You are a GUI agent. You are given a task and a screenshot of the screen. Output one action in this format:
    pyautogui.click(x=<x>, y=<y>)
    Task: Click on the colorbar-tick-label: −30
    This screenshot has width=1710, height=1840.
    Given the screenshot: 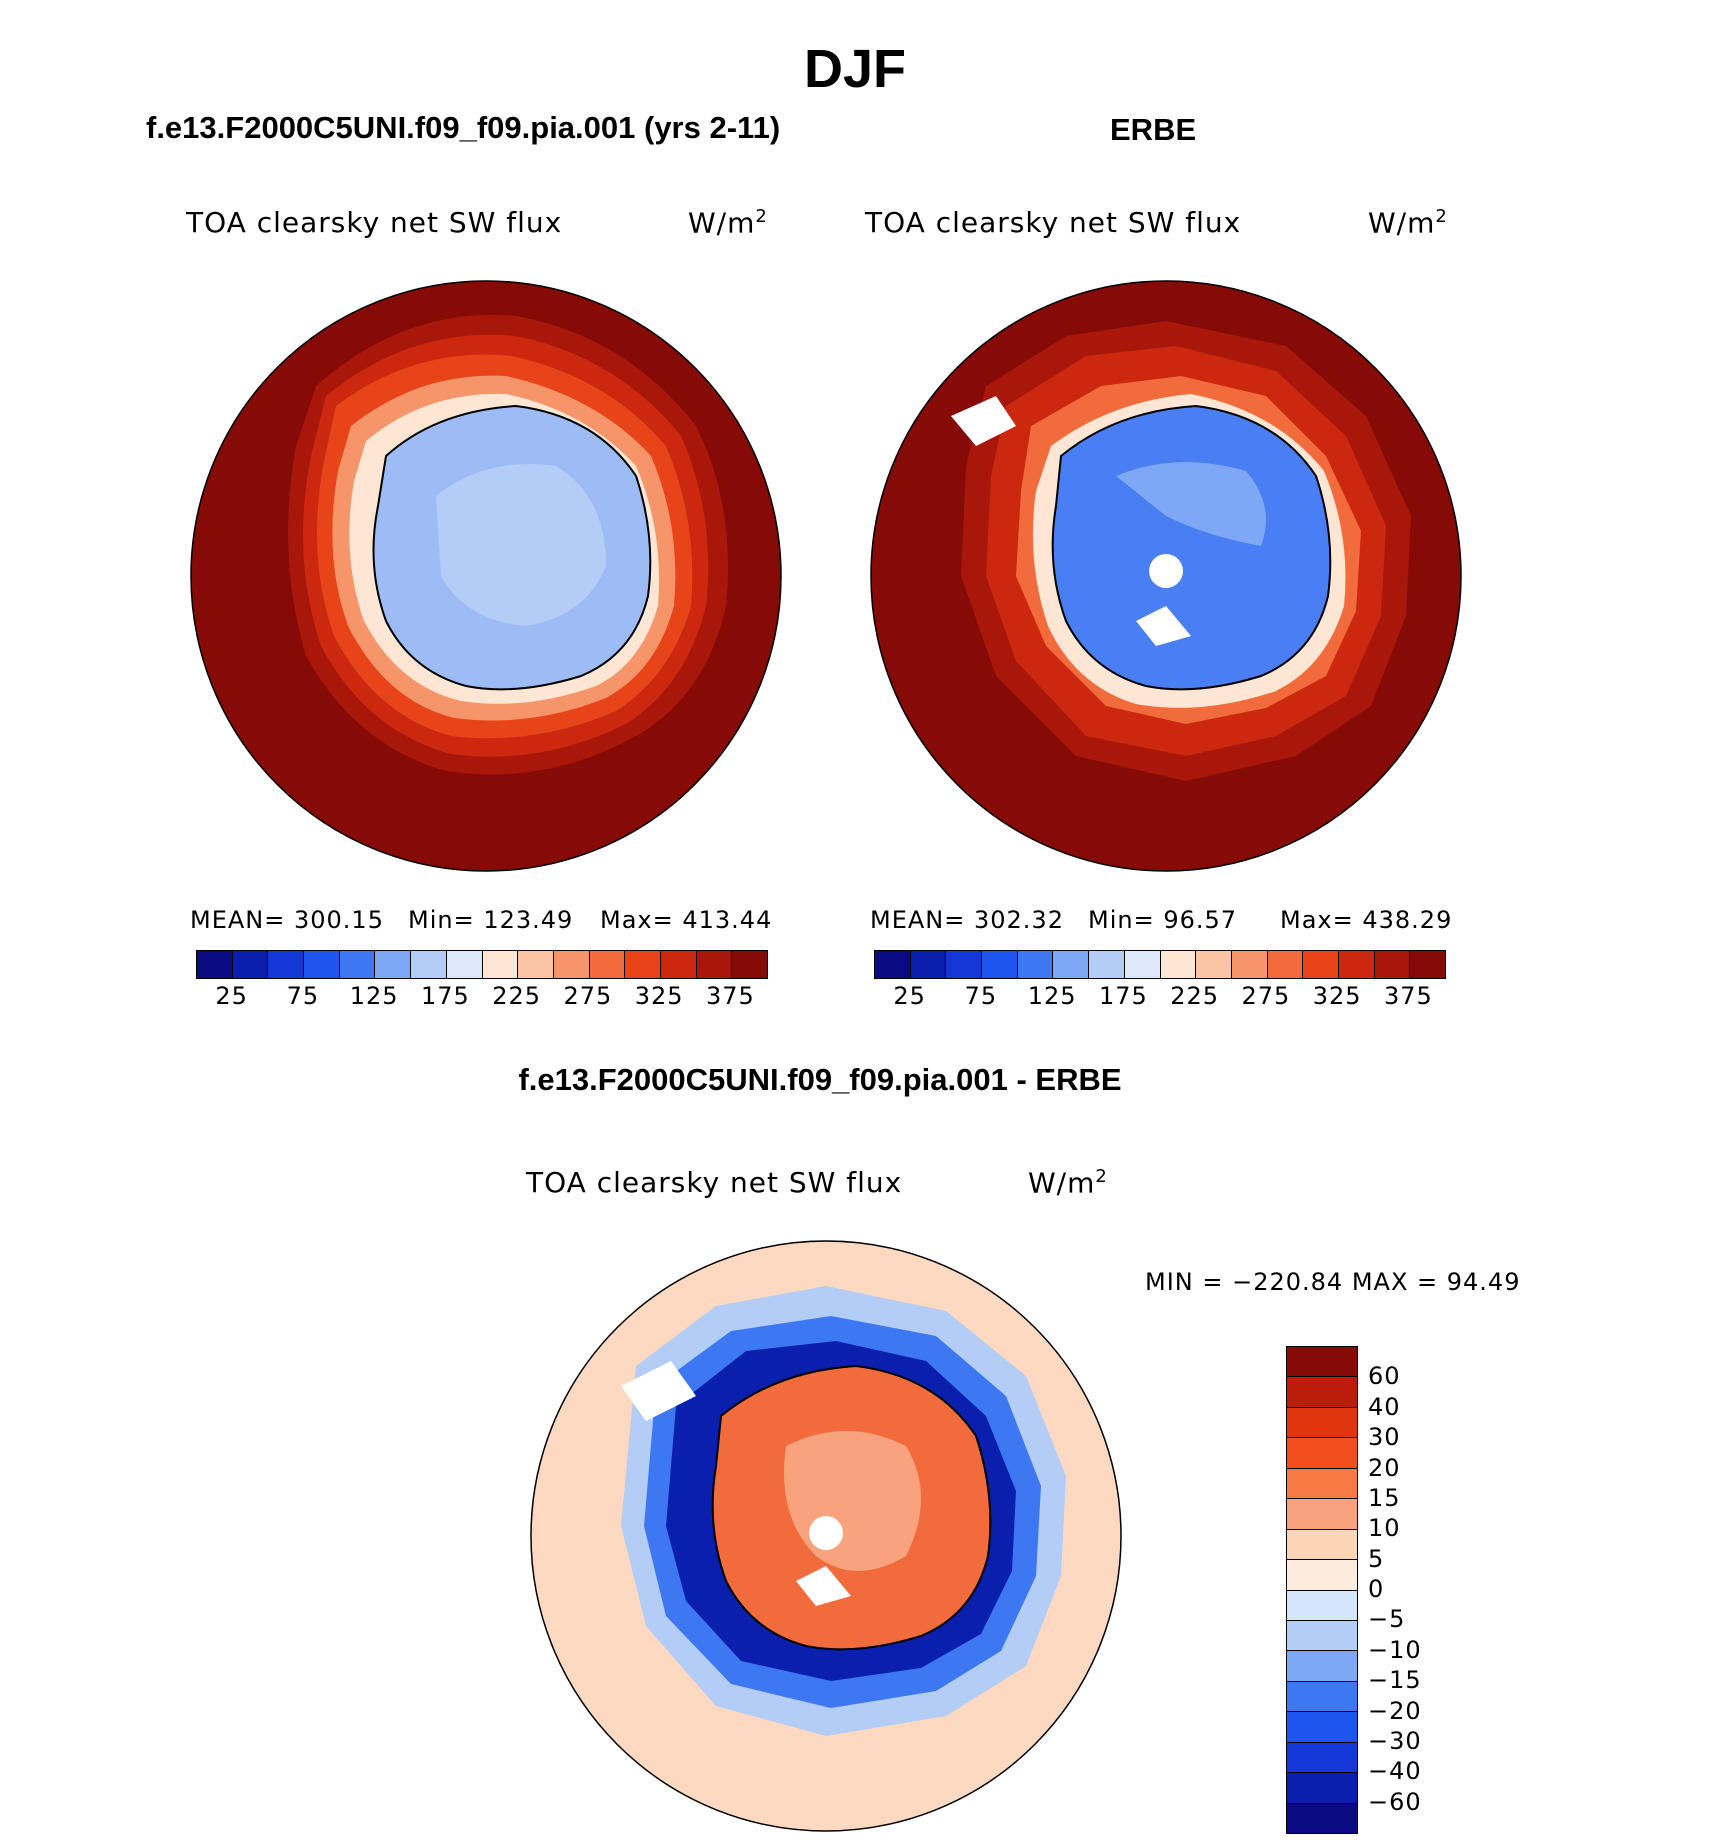 What is the action you would take?
    pyautogui.click(x=1395, y=1740)
    